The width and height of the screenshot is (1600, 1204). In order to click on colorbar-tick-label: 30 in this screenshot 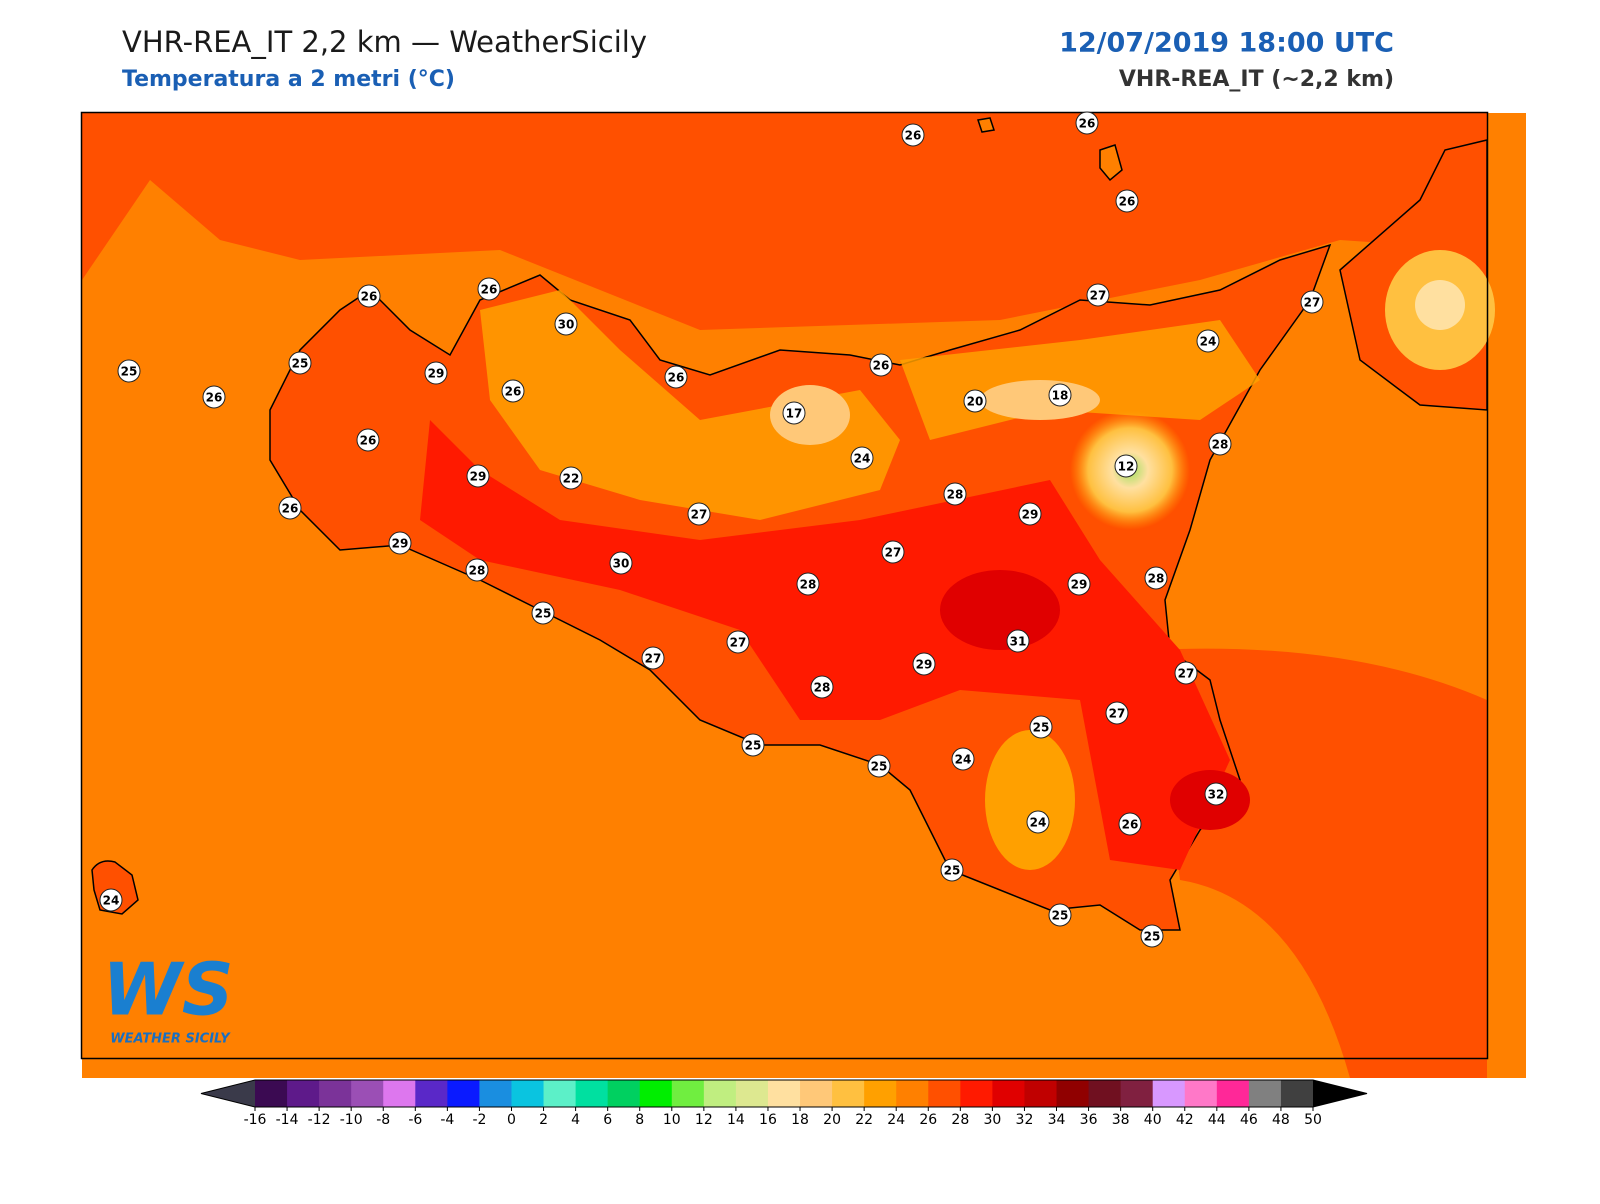, I will do `click(992, 1120)`.